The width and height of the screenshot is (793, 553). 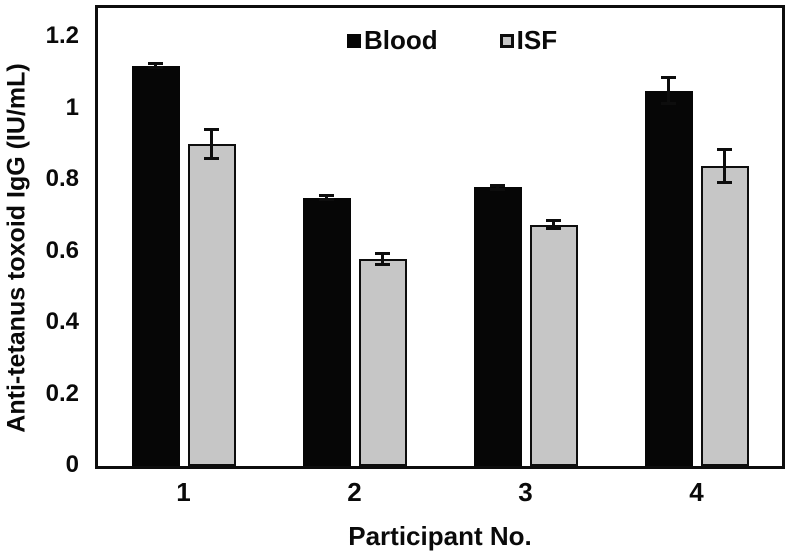 I want to click on y-tick-label-1: 1, so click(x=72, y=107).